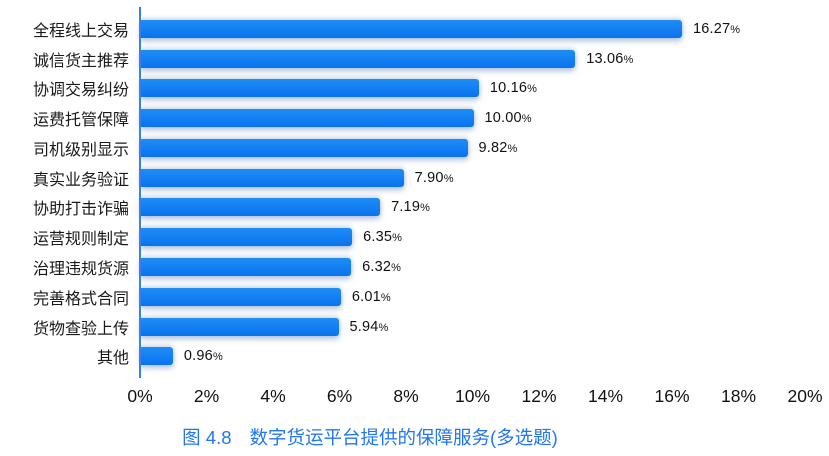  I want to click on category-label: 运营规则制定, so click(80, 240).